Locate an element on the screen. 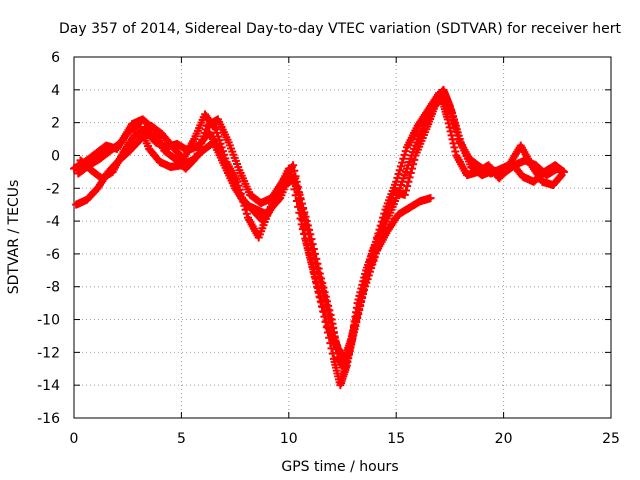 This screenshot has width=640, height=480. x-tick-label: 0 is located at coordinates (74, 439).